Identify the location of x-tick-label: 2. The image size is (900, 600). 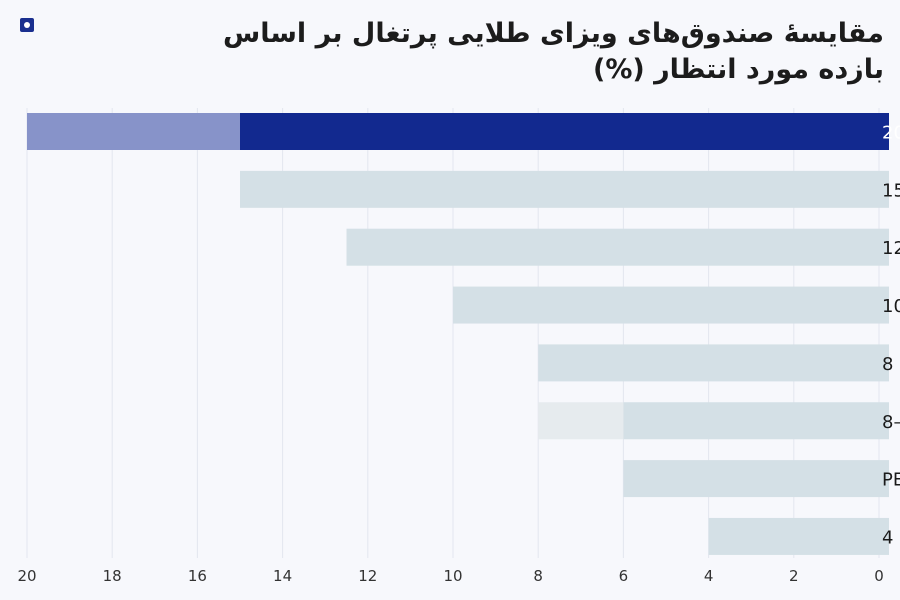
(794, 576).